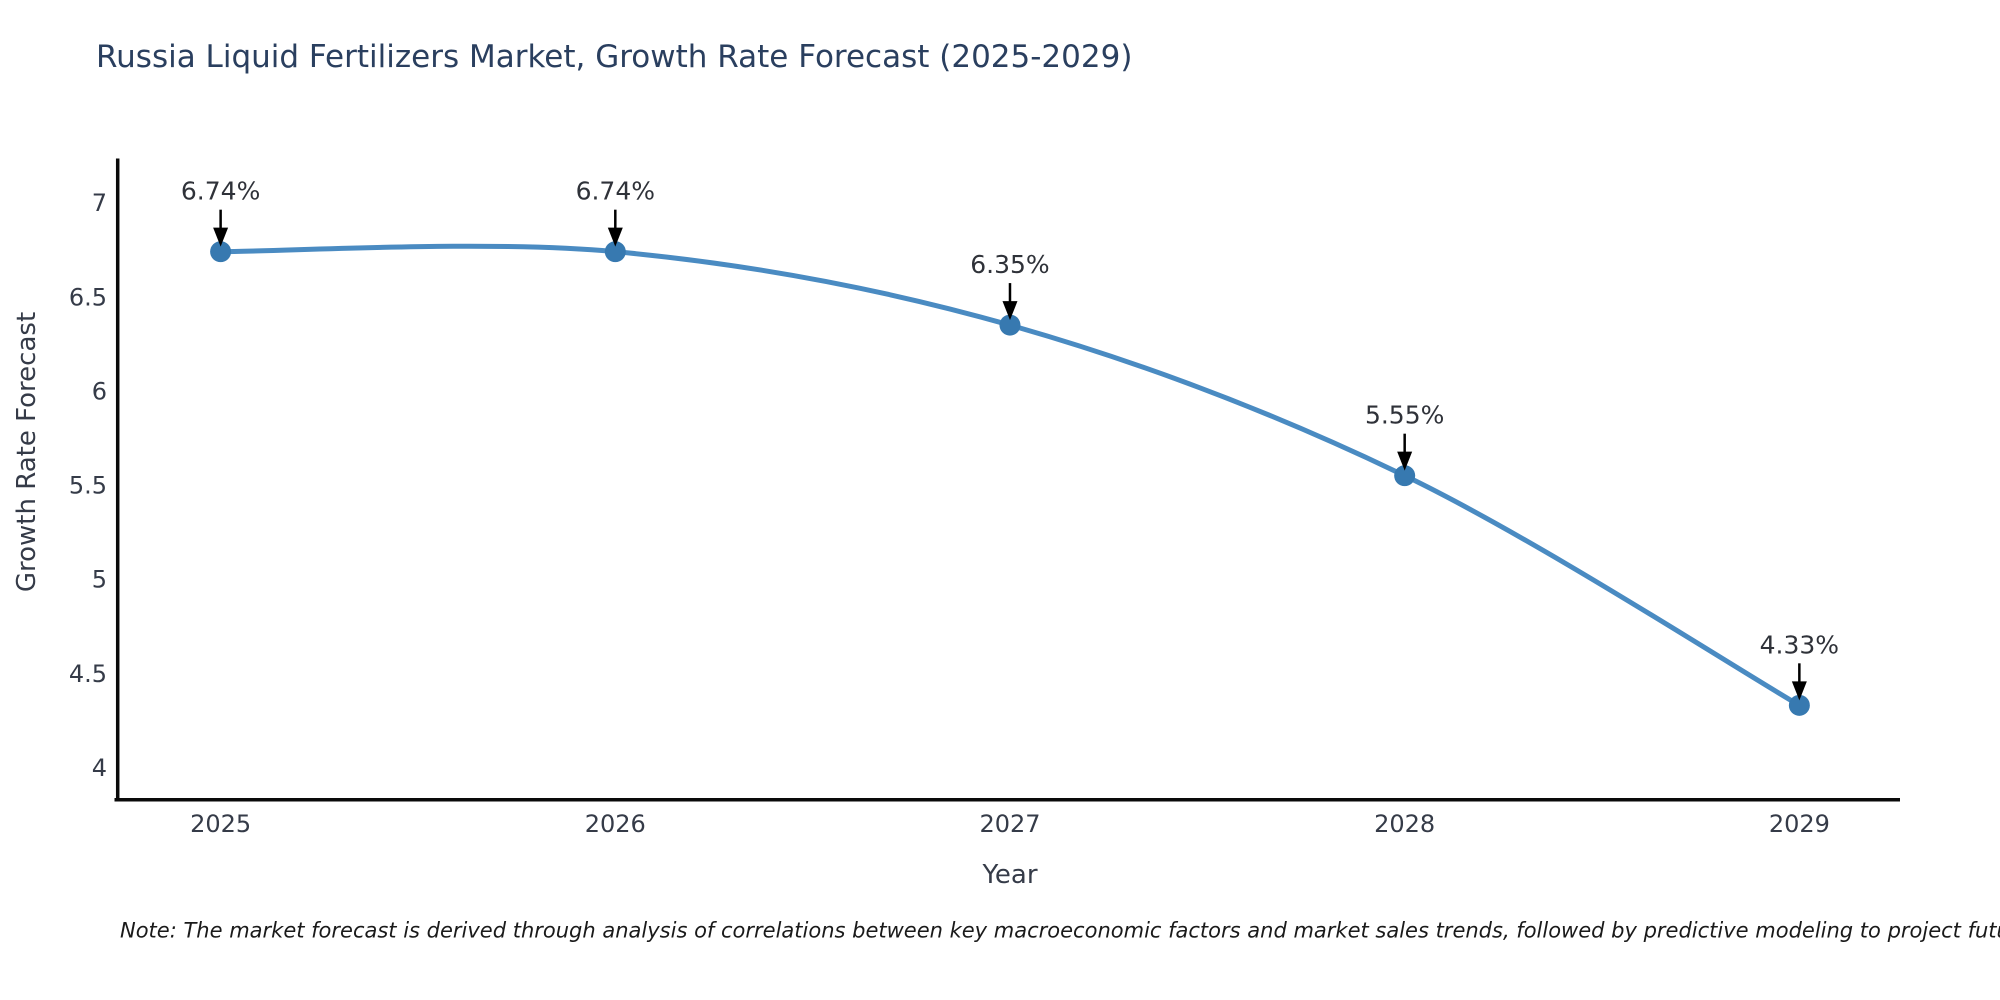 The height and width of the screenshot is (1000, 2000). What do you see at coordinates (220, 824) in the screenshot?
I see `x-tick-label: 2025` at bounding box center [220, 824].